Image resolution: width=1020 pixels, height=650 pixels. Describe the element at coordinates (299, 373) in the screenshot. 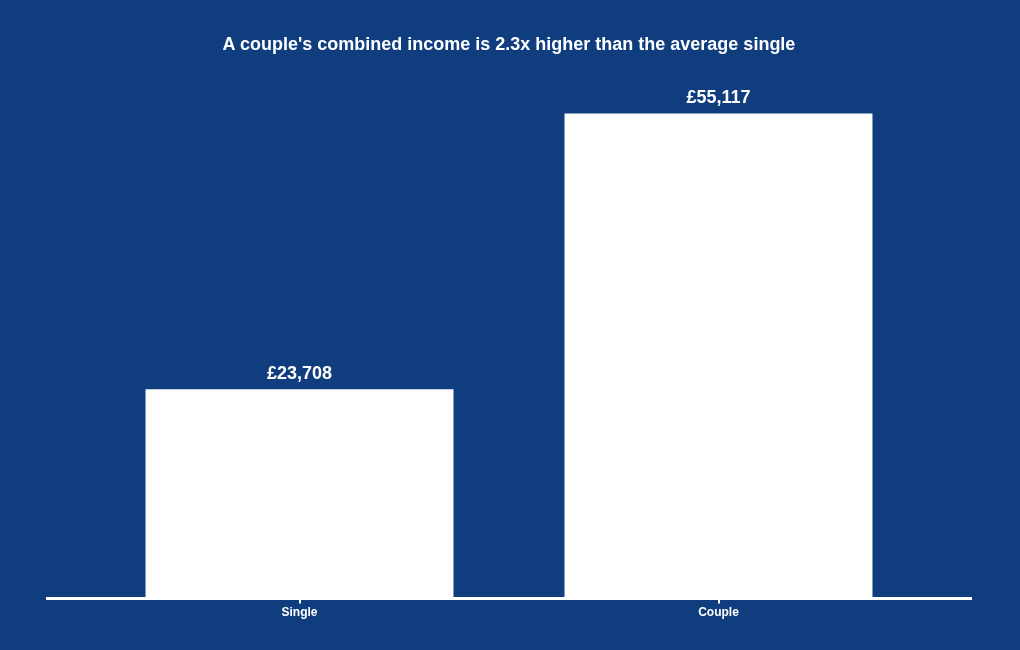

I see `data-label: £23,708` at that location.